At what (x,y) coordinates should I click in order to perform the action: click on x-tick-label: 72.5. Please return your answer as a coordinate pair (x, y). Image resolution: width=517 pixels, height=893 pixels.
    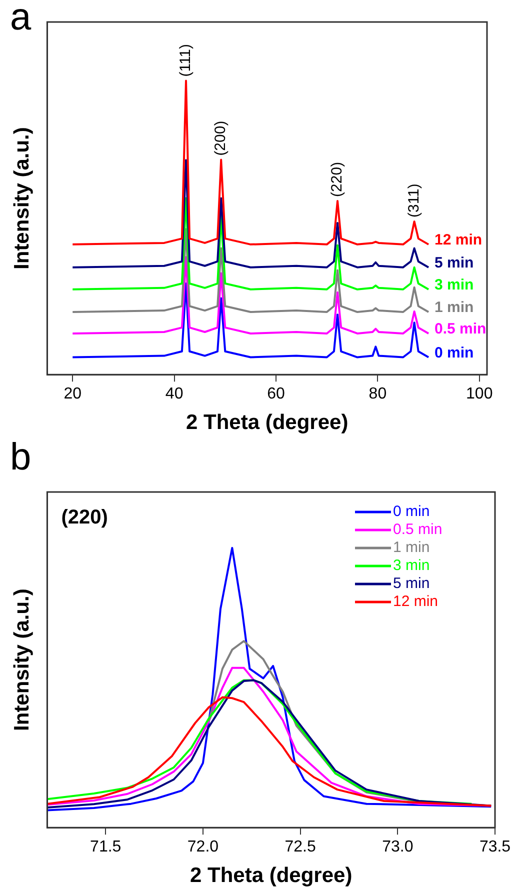
    Looking at the image, I should click on (300, 847).